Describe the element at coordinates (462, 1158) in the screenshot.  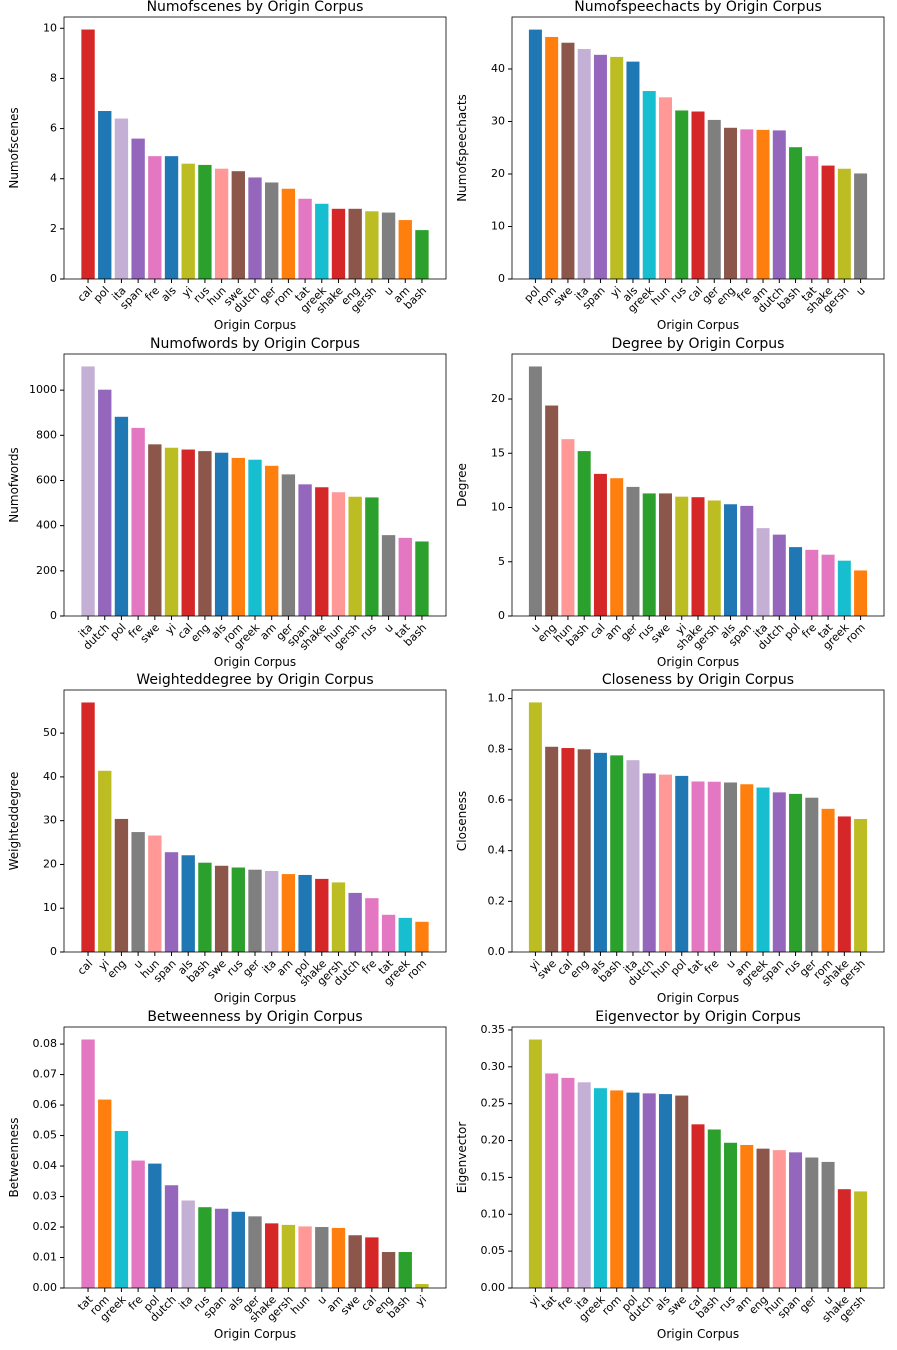
I see `y-axis-label: Eigenvector` at that location.